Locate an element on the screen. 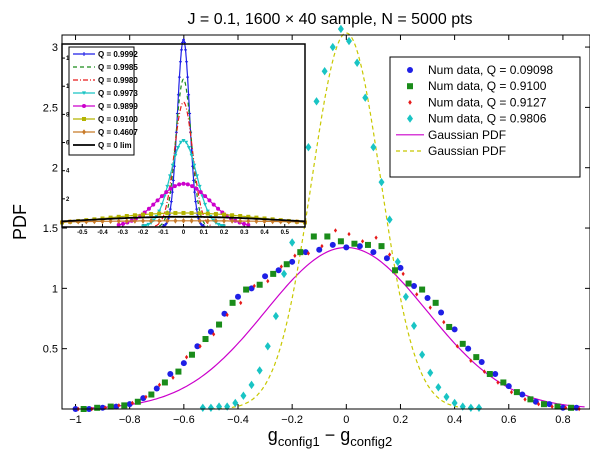 The image size is (590, 451). legend-label: Num data, Q = 0.09098 is located at coordinates (490, 70).